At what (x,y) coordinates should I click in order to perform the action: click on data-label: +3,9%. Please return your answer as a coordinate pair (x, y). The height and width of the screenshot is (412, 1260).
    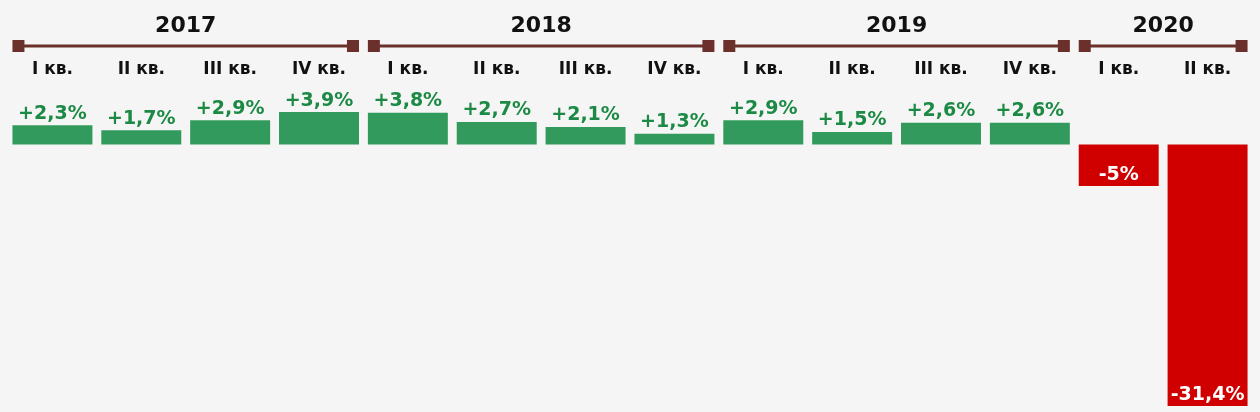
    Looking at the image, I should click on (319, 98).